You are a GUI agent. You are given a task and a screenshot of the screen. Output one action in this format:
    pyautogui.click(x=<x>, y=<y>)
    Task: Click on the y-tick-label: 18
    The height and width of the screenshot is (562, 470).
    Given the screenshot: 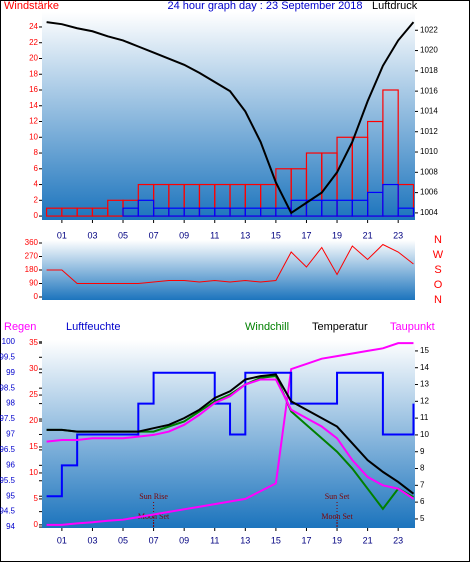 What is the action you would take?
    pyautogui.click(x=33, y=73)
    